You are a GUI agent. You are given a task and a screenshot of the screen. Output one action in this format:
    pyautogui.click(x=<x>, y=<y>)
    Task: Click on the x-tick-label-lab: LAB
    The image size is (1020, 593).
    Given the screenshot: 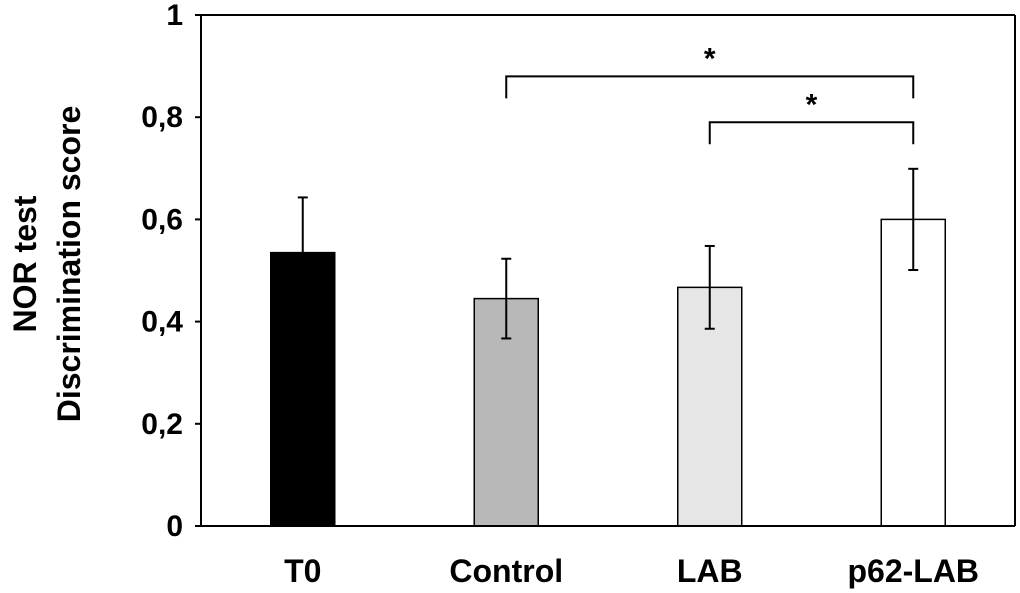 What is the action you would take?
    pyautogui.click(x=710, y=571)
    